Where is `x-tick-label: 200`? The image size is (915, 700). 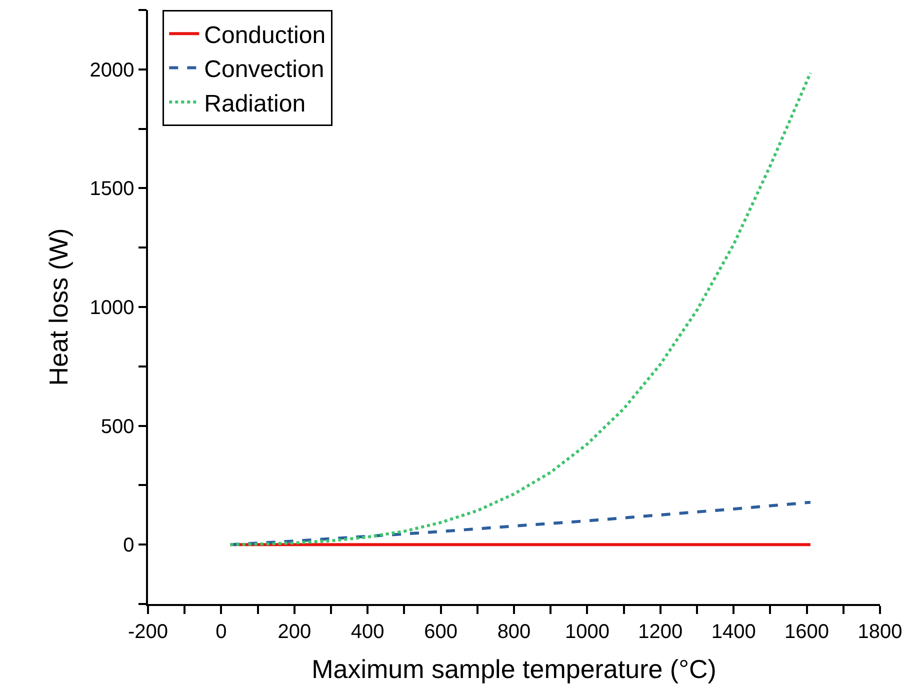 x-tick-label: 200 is located at coordinates (295, 631).